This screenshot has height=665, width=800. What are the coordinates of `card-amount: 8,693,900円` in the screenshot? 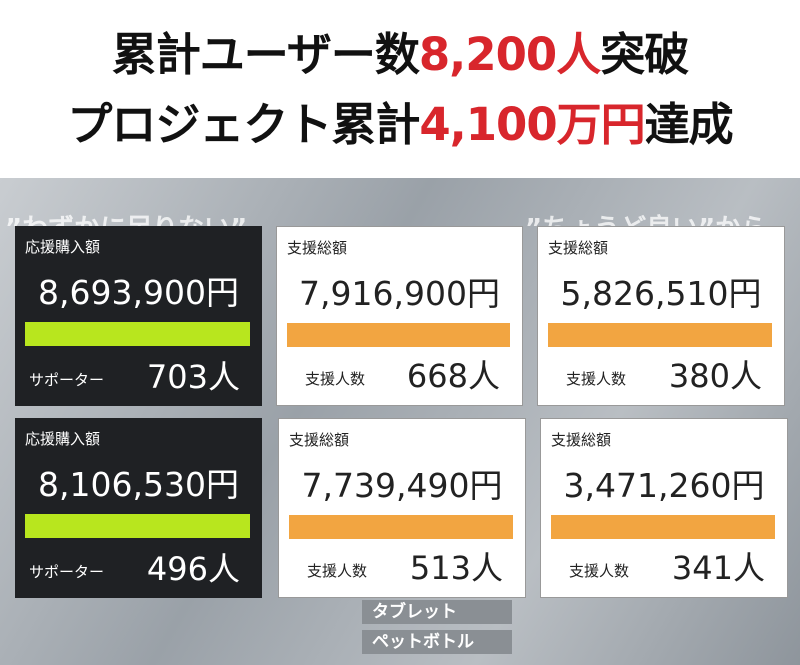 It's located at (138, 292).